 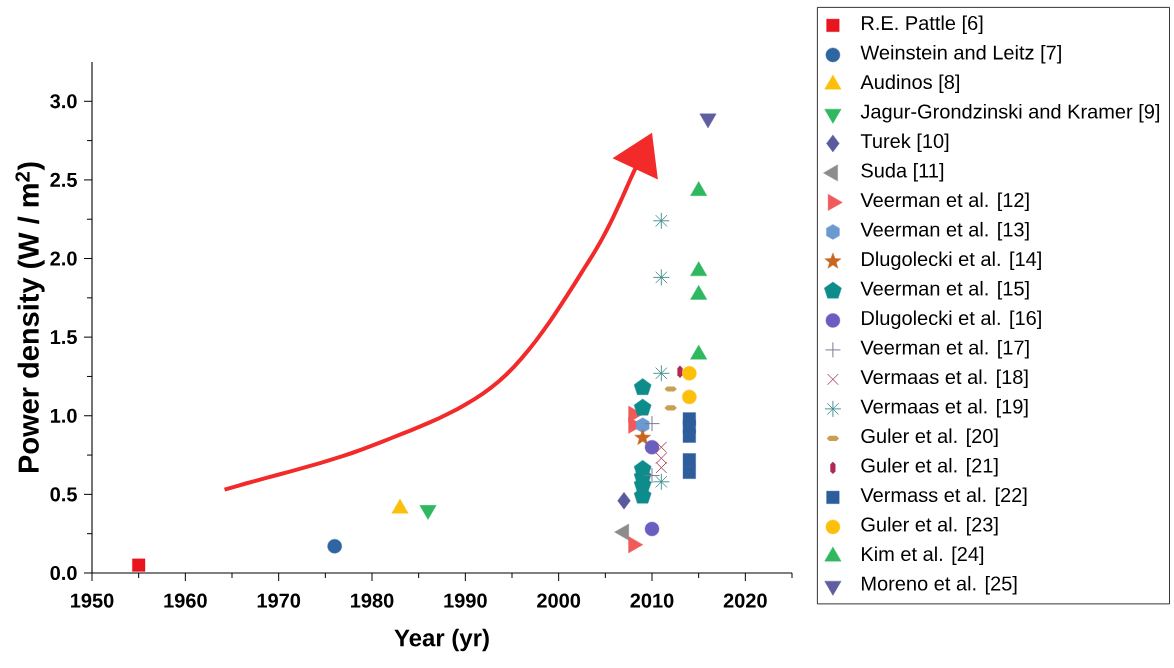 I want to click on legend-label: Vermaas et al. [19], so click(x=944, y=408).